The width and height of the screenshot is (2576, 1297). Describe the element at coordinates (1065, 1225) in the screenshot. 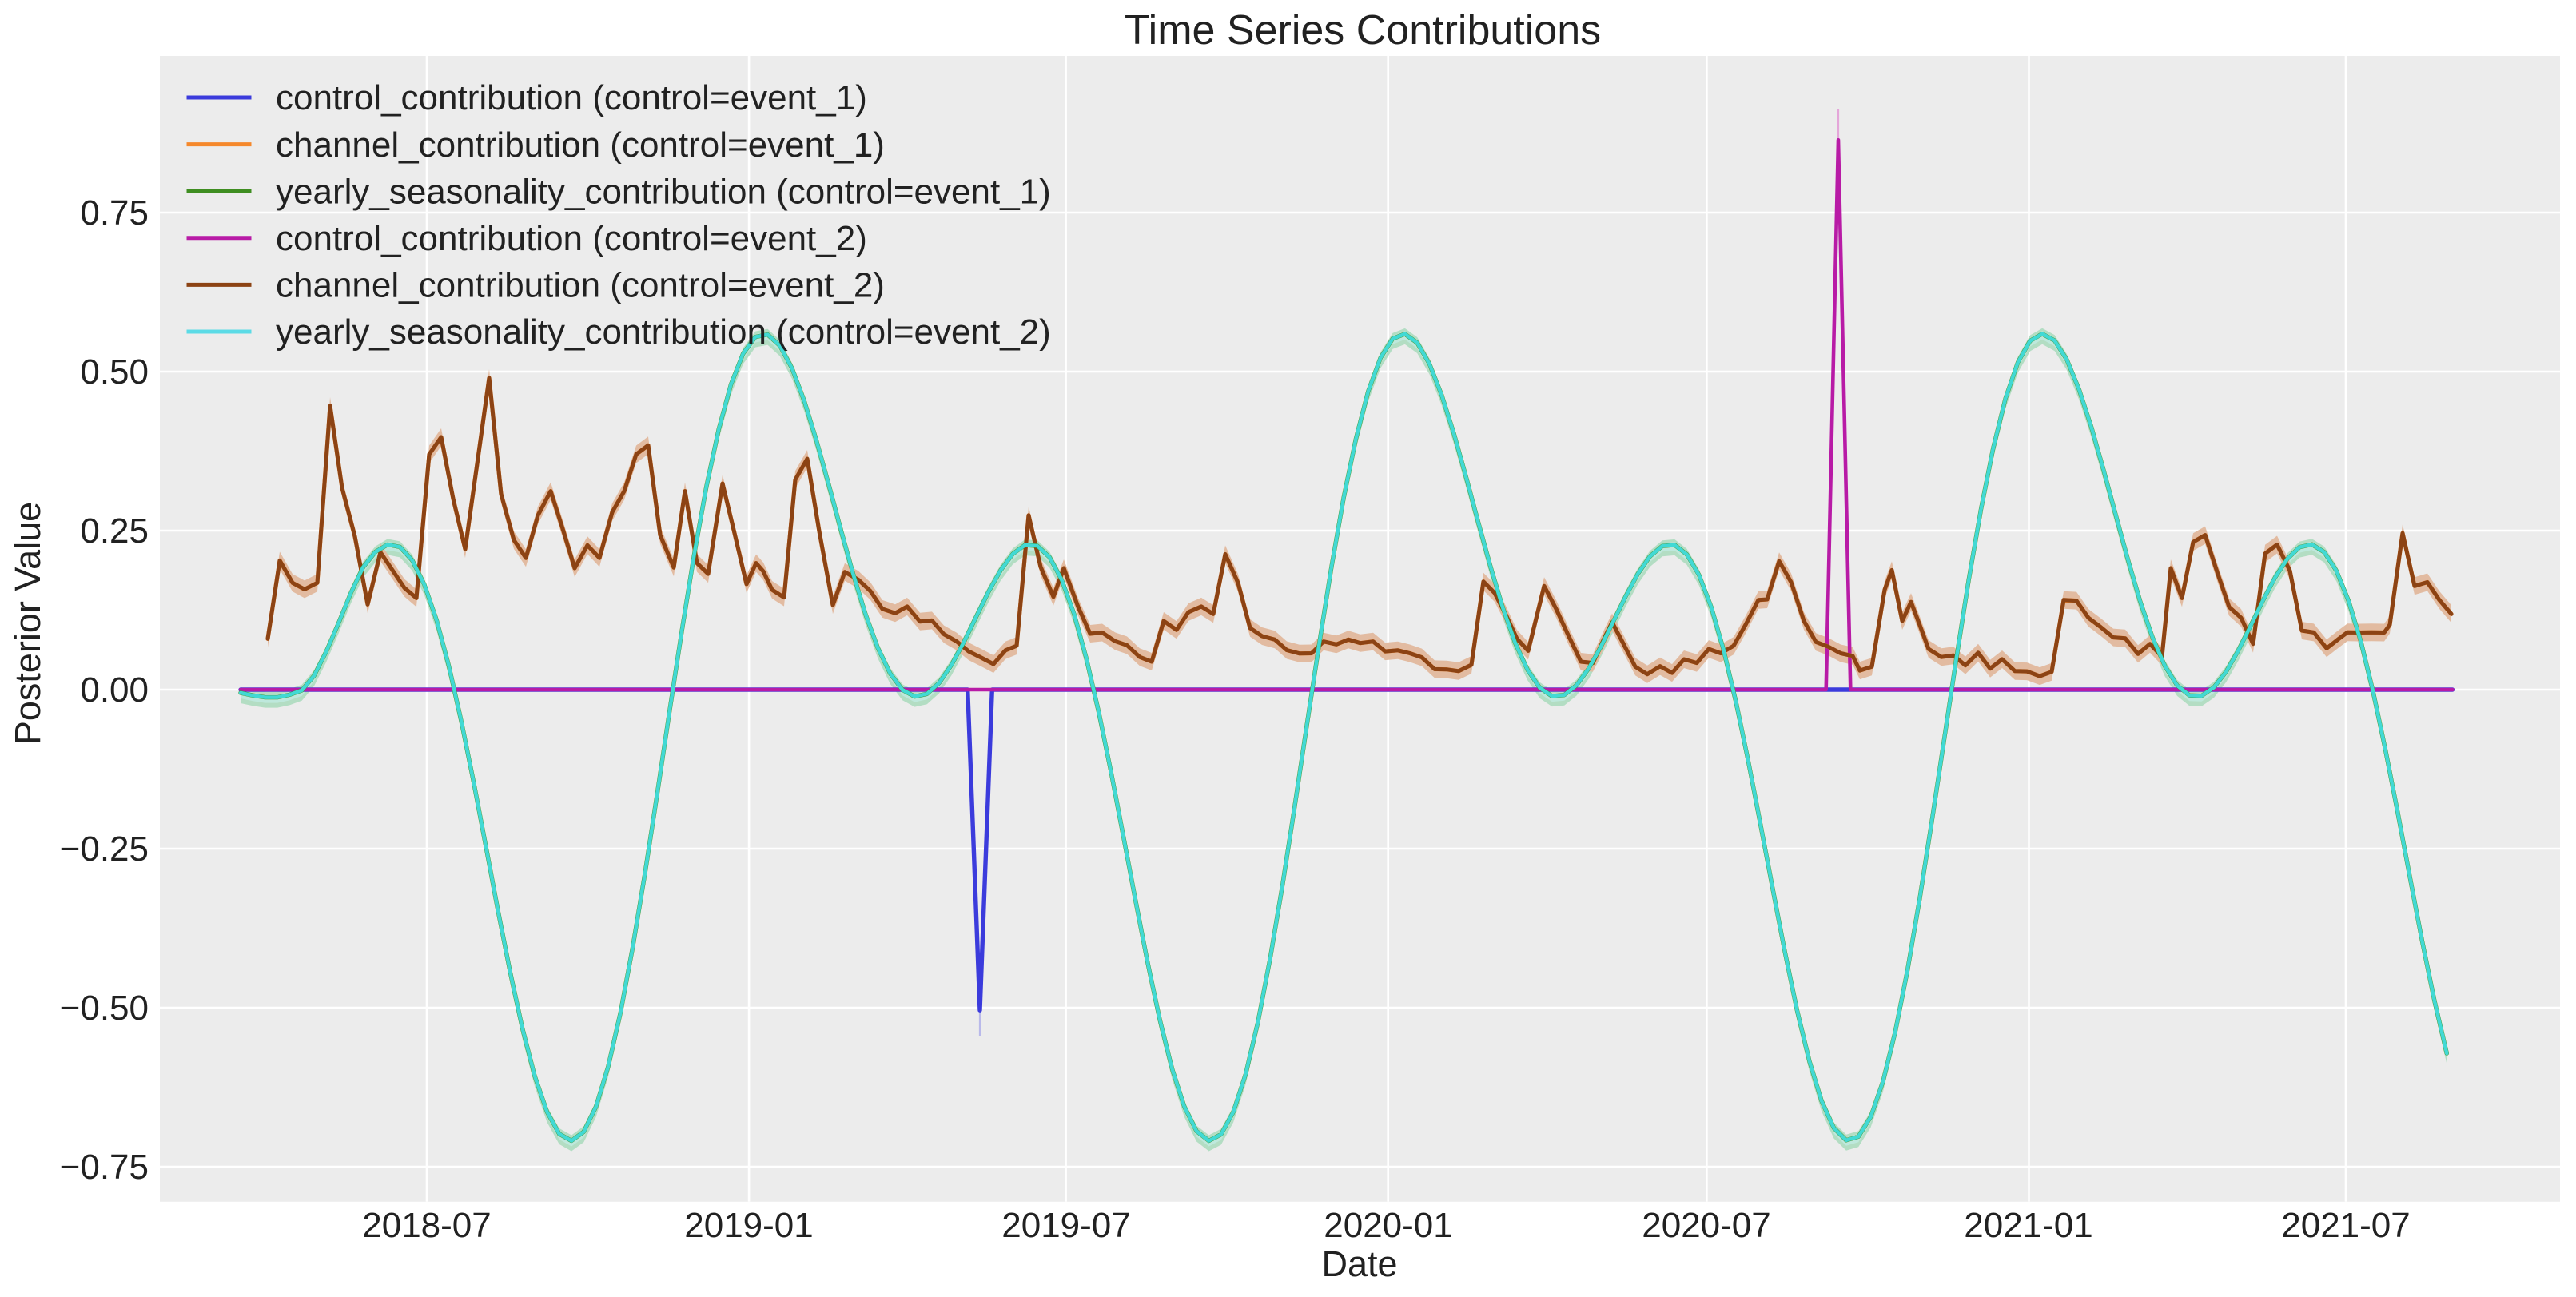

I see `svg-text: 2019-07` at that location.